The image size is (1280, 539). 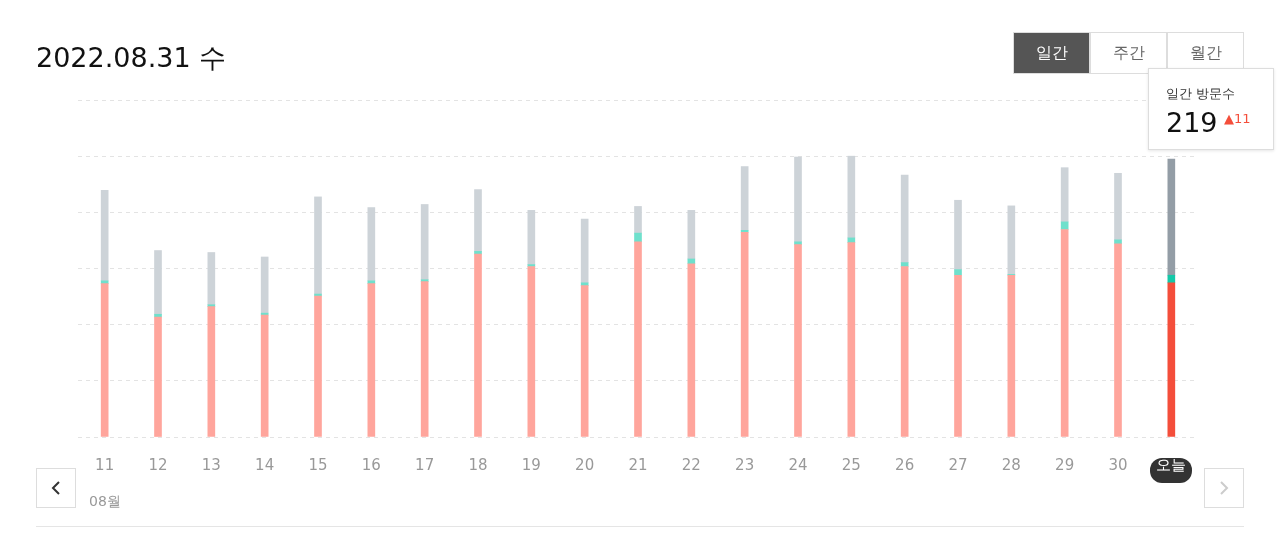 What do you see at coordinates (1128, 53) in the screenshot?
I see `text: 주간` at bounding box center [1128, 53].